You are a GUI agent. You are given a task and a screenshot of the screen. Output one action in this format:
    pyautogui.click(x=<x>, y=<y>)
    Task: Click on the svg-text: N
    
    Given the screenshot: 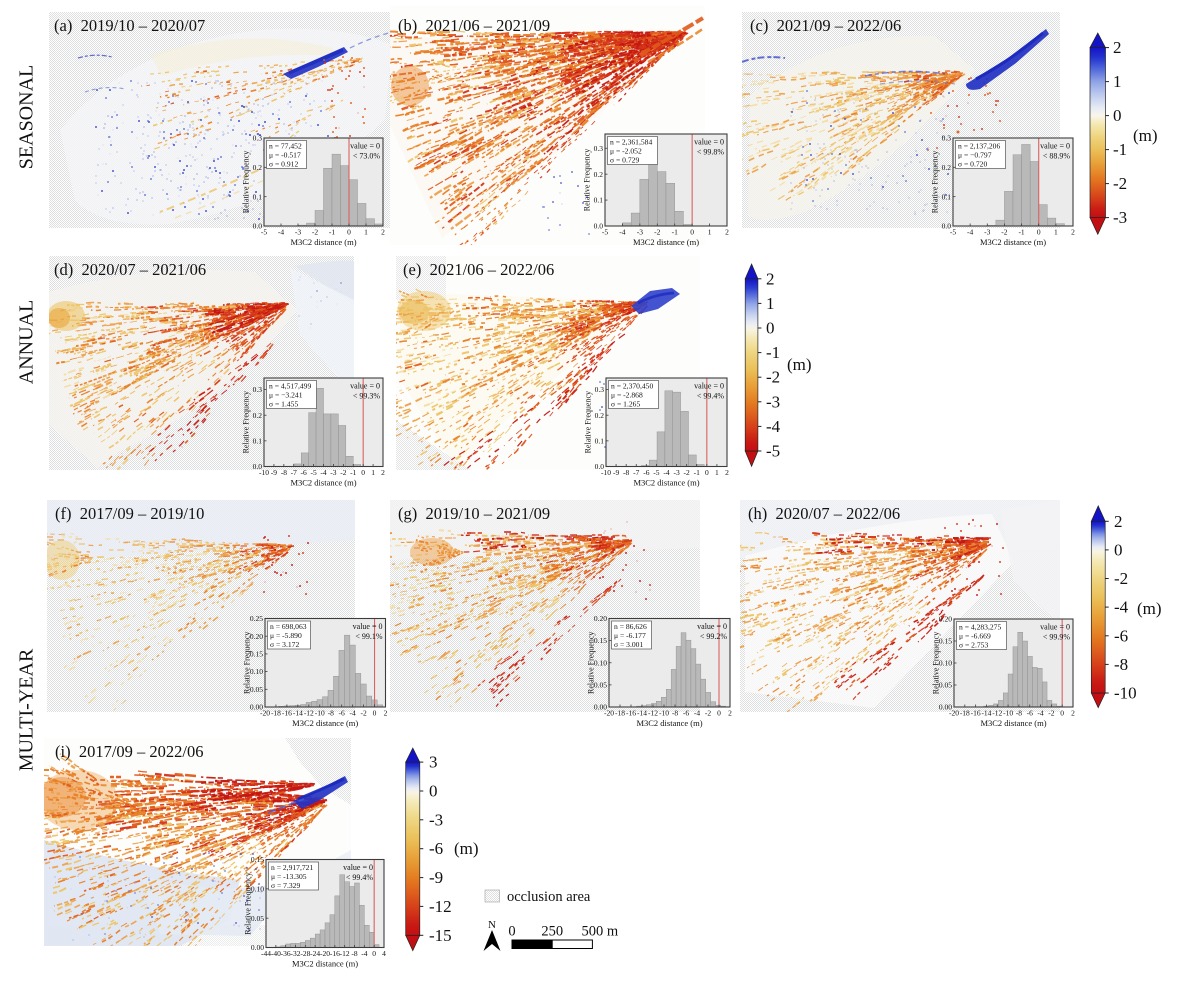 What is the action you would take?
    pyautogui.click(x=492, y=925)
    